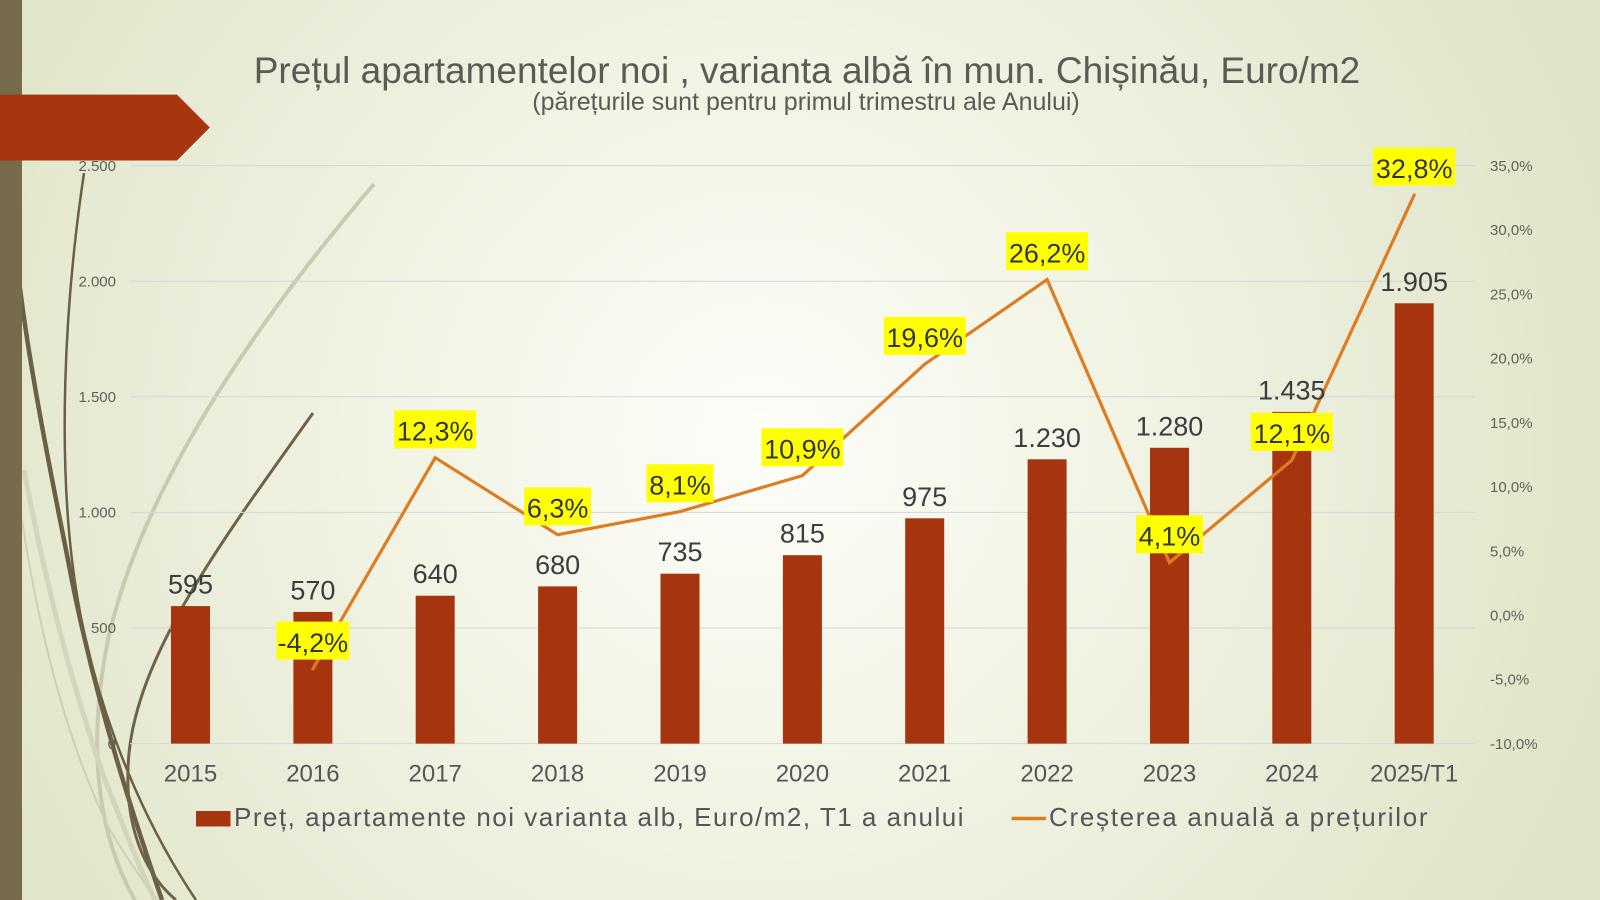 This screenshot has width=1600, height=900. Describe the element at coordinates (924, 773) in the screenshot. I see `svg-text: 2021` at that location.